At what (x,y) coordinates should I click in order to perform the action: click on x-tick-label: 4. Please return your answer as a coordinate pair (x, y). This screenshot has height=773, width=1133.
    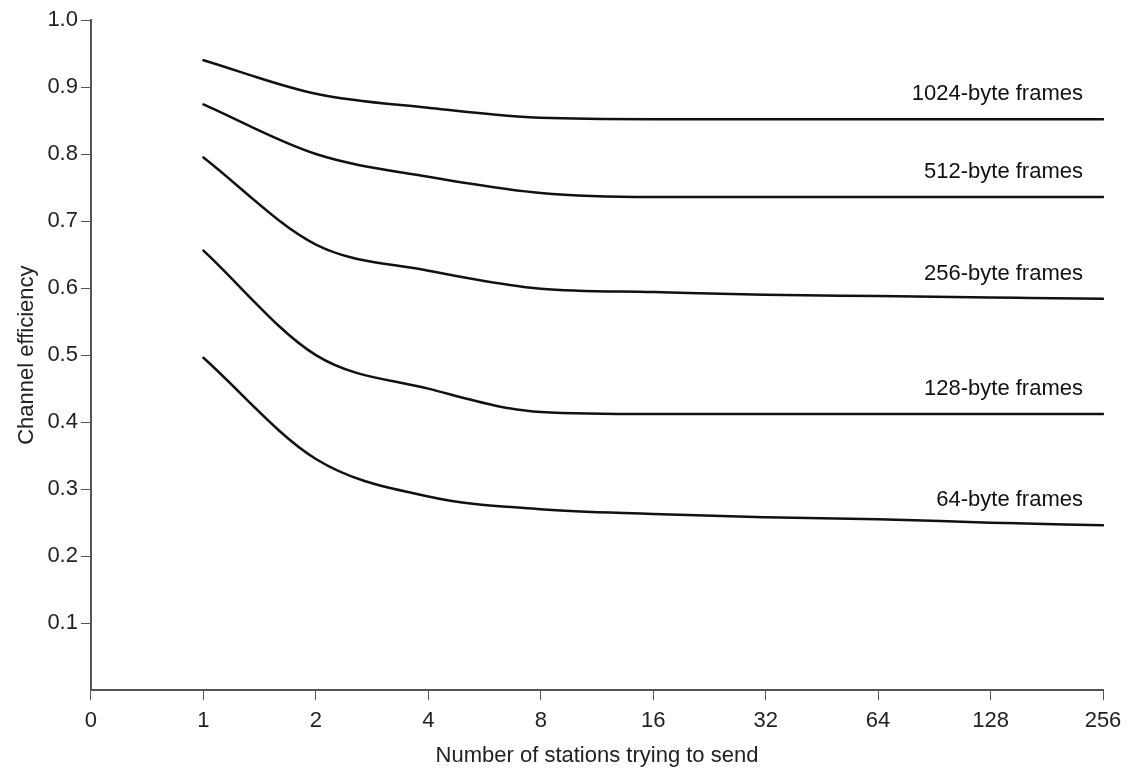
    Looking at the image, I should click on (428, 720).